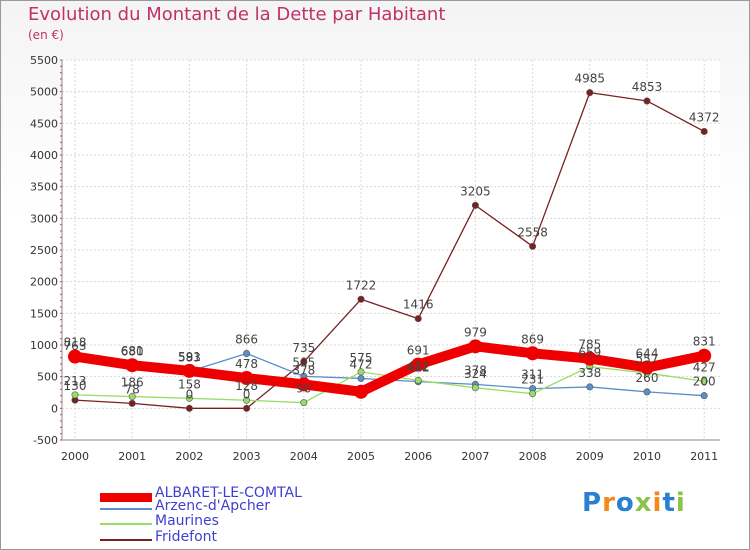  What do you see at coordinates (44, 345) in the screenshot?
I see `y-tick-label: 1000` at bounding box center [44, 345].